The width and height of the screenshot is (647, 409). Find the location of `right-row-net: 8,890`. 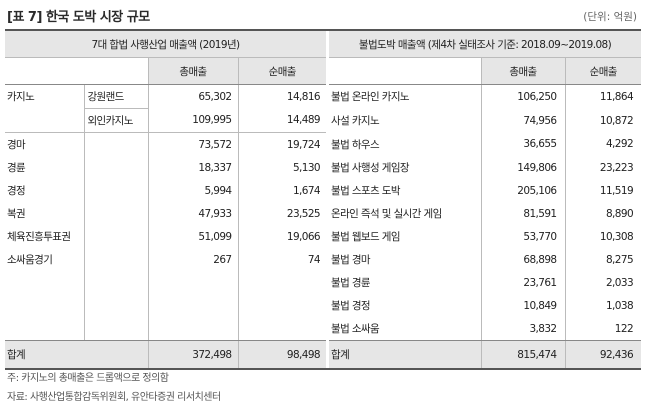

right-row-net: 8,890 is located at coordinates (603, 213).